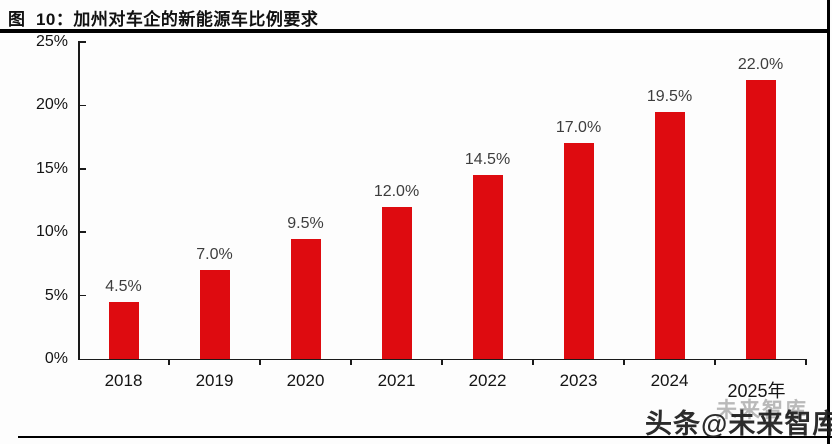 The image size is (832, 444). What do you see at coordinates (305, 298) in the screenshot?
I see `bar-2020` at bounding box center [305, 298].